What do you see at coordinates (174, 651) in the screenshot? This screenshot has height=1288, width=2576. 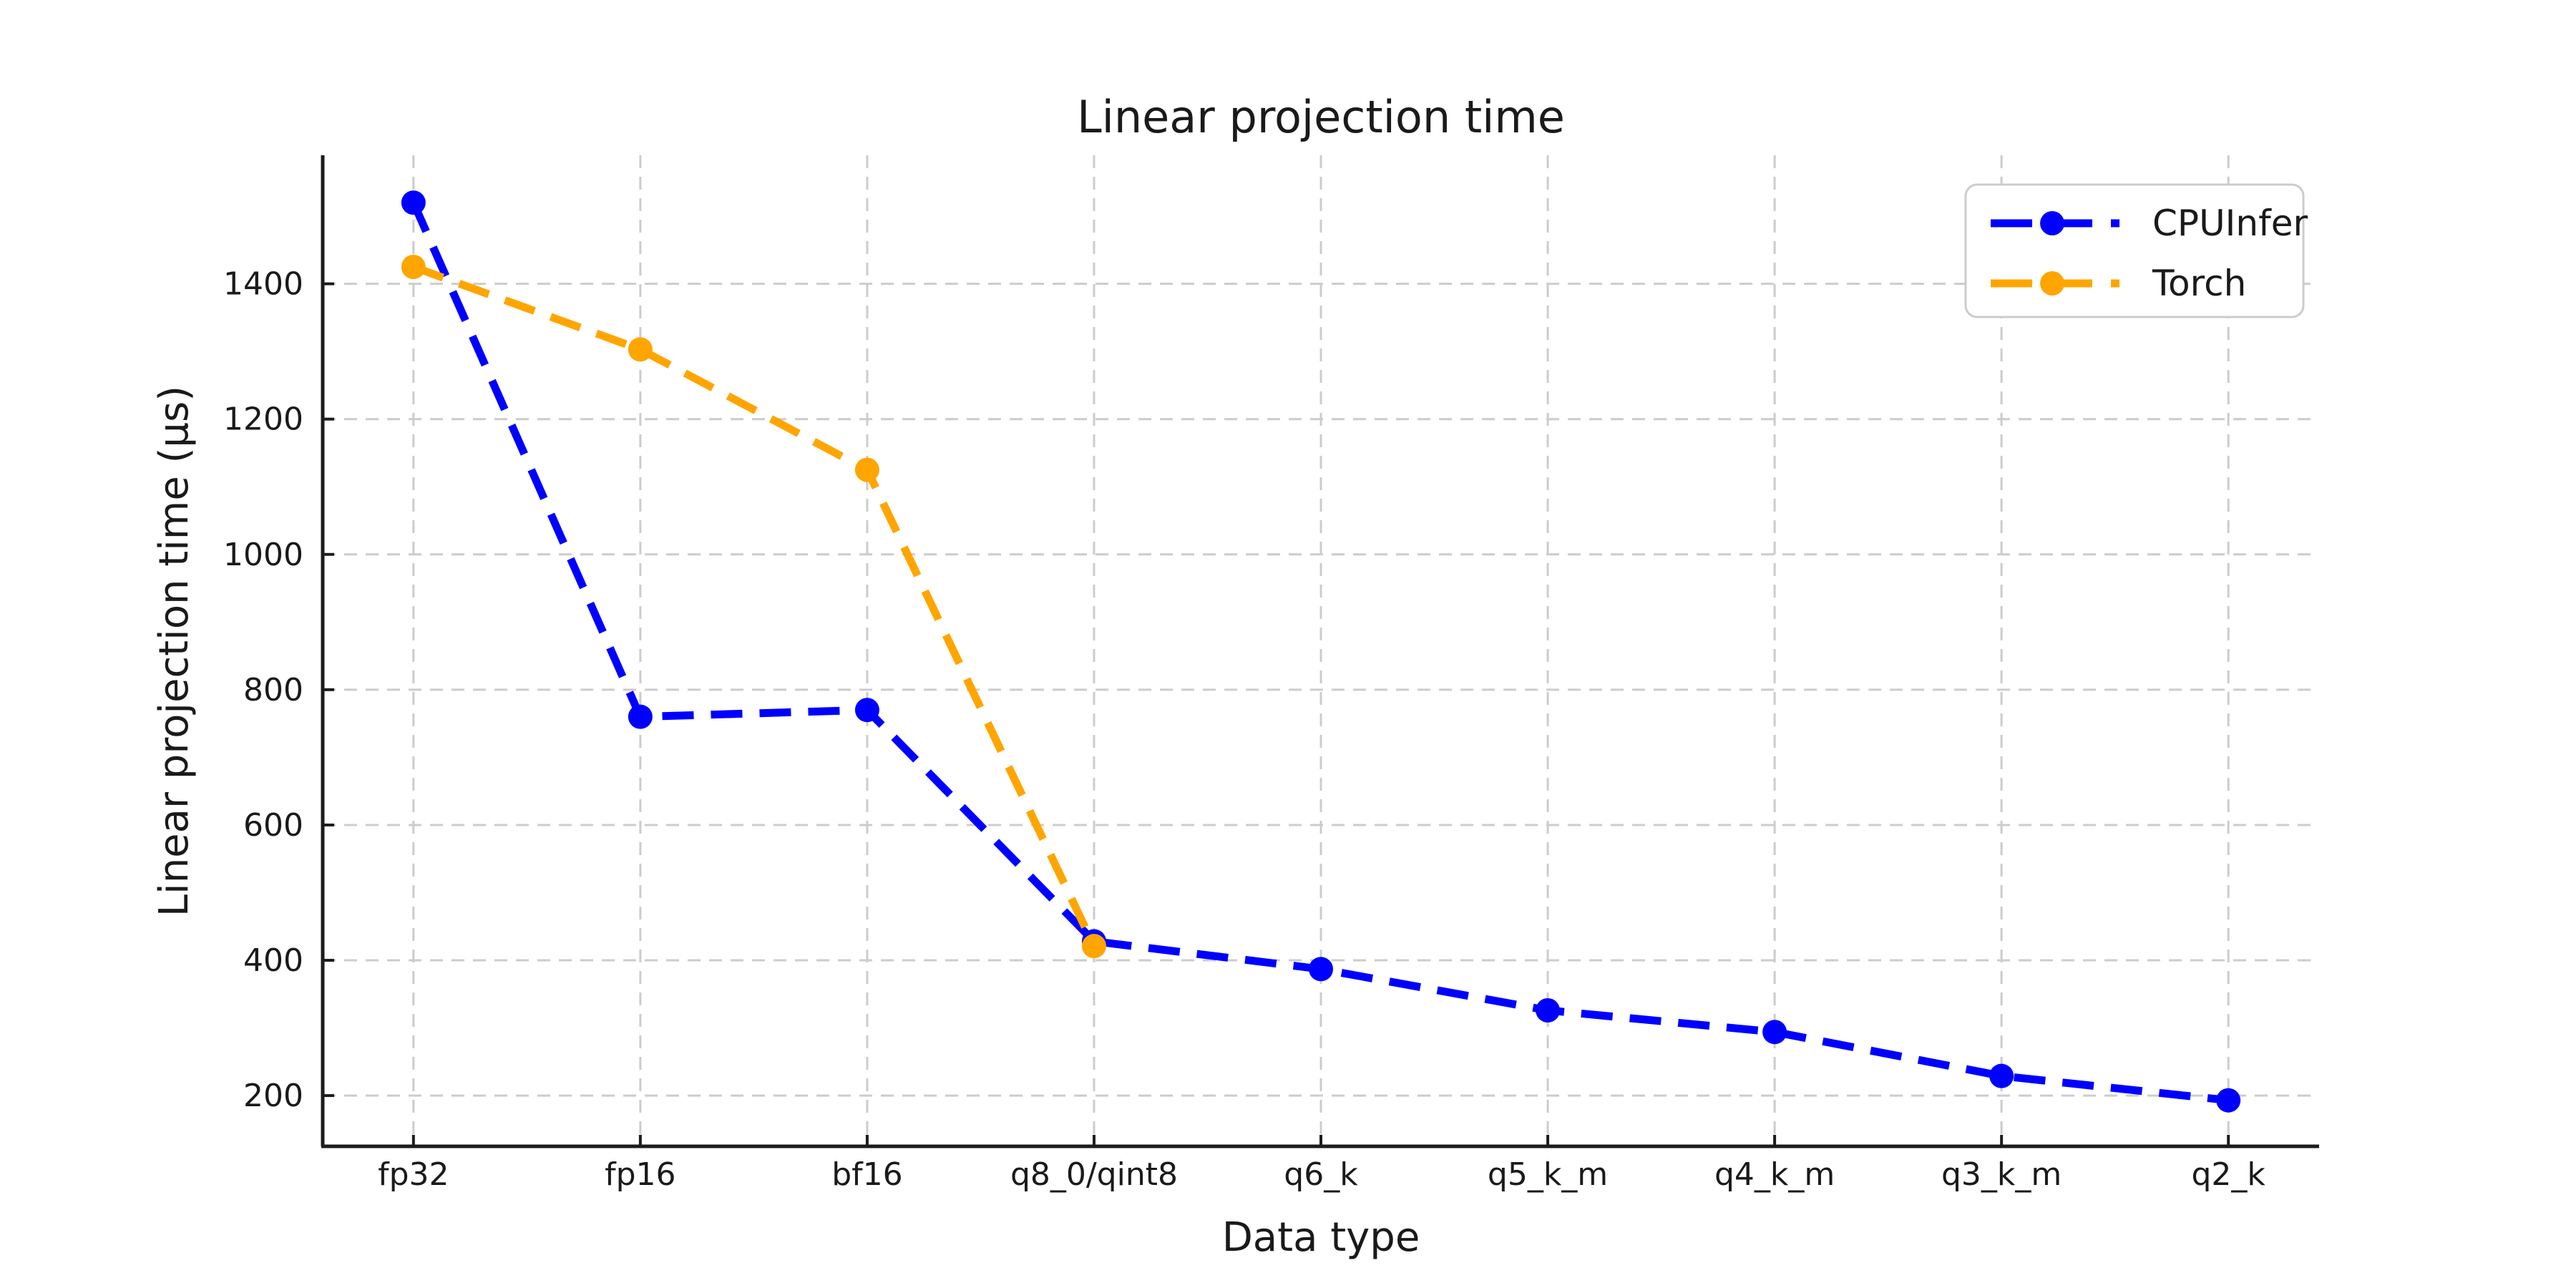 I see `y-axis-label: Linear projection time (μs)` at bounding box center [174, 651].